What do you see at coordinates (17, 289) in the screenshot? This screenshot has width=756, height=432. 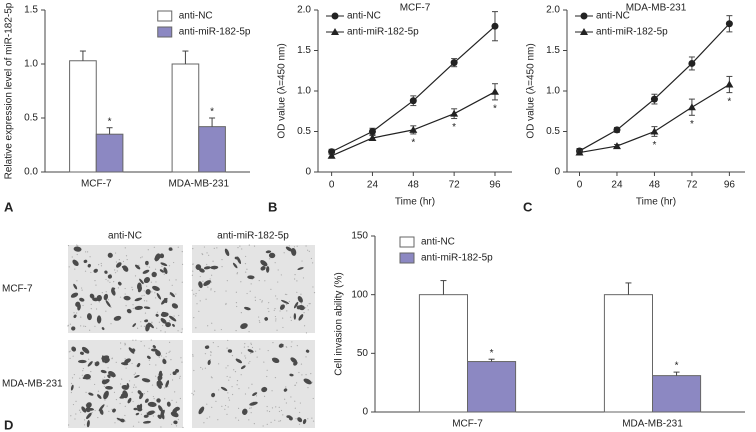 I see `micrograph-row-label: MCF-7` at bounding box center [17, 289].